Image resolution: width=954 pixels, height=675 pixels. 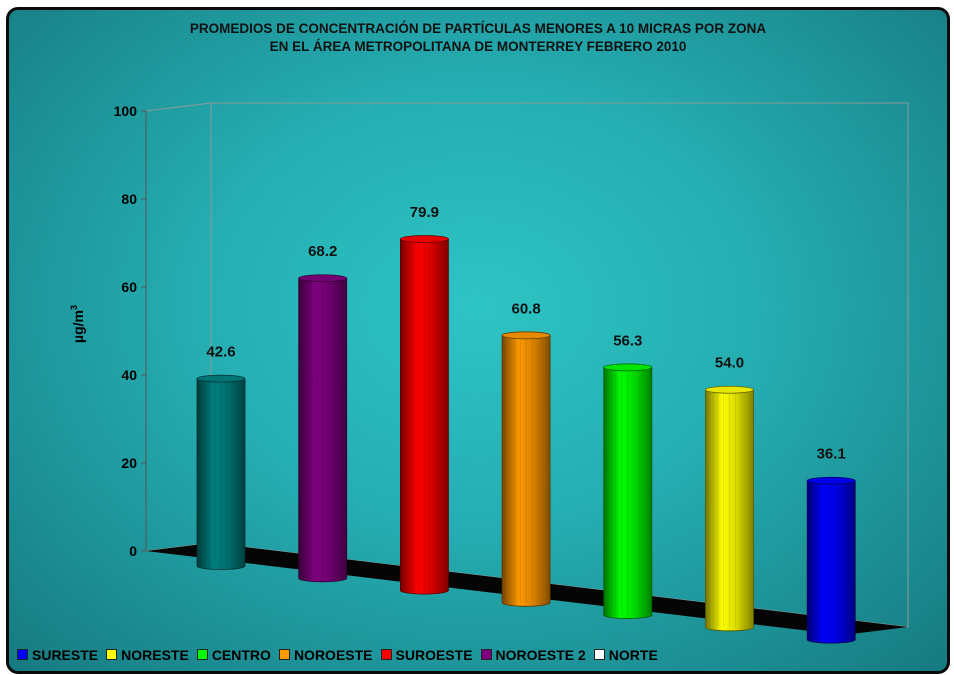 I want to click on legend-item-2: NORESTE, so click(x=147, y=655).